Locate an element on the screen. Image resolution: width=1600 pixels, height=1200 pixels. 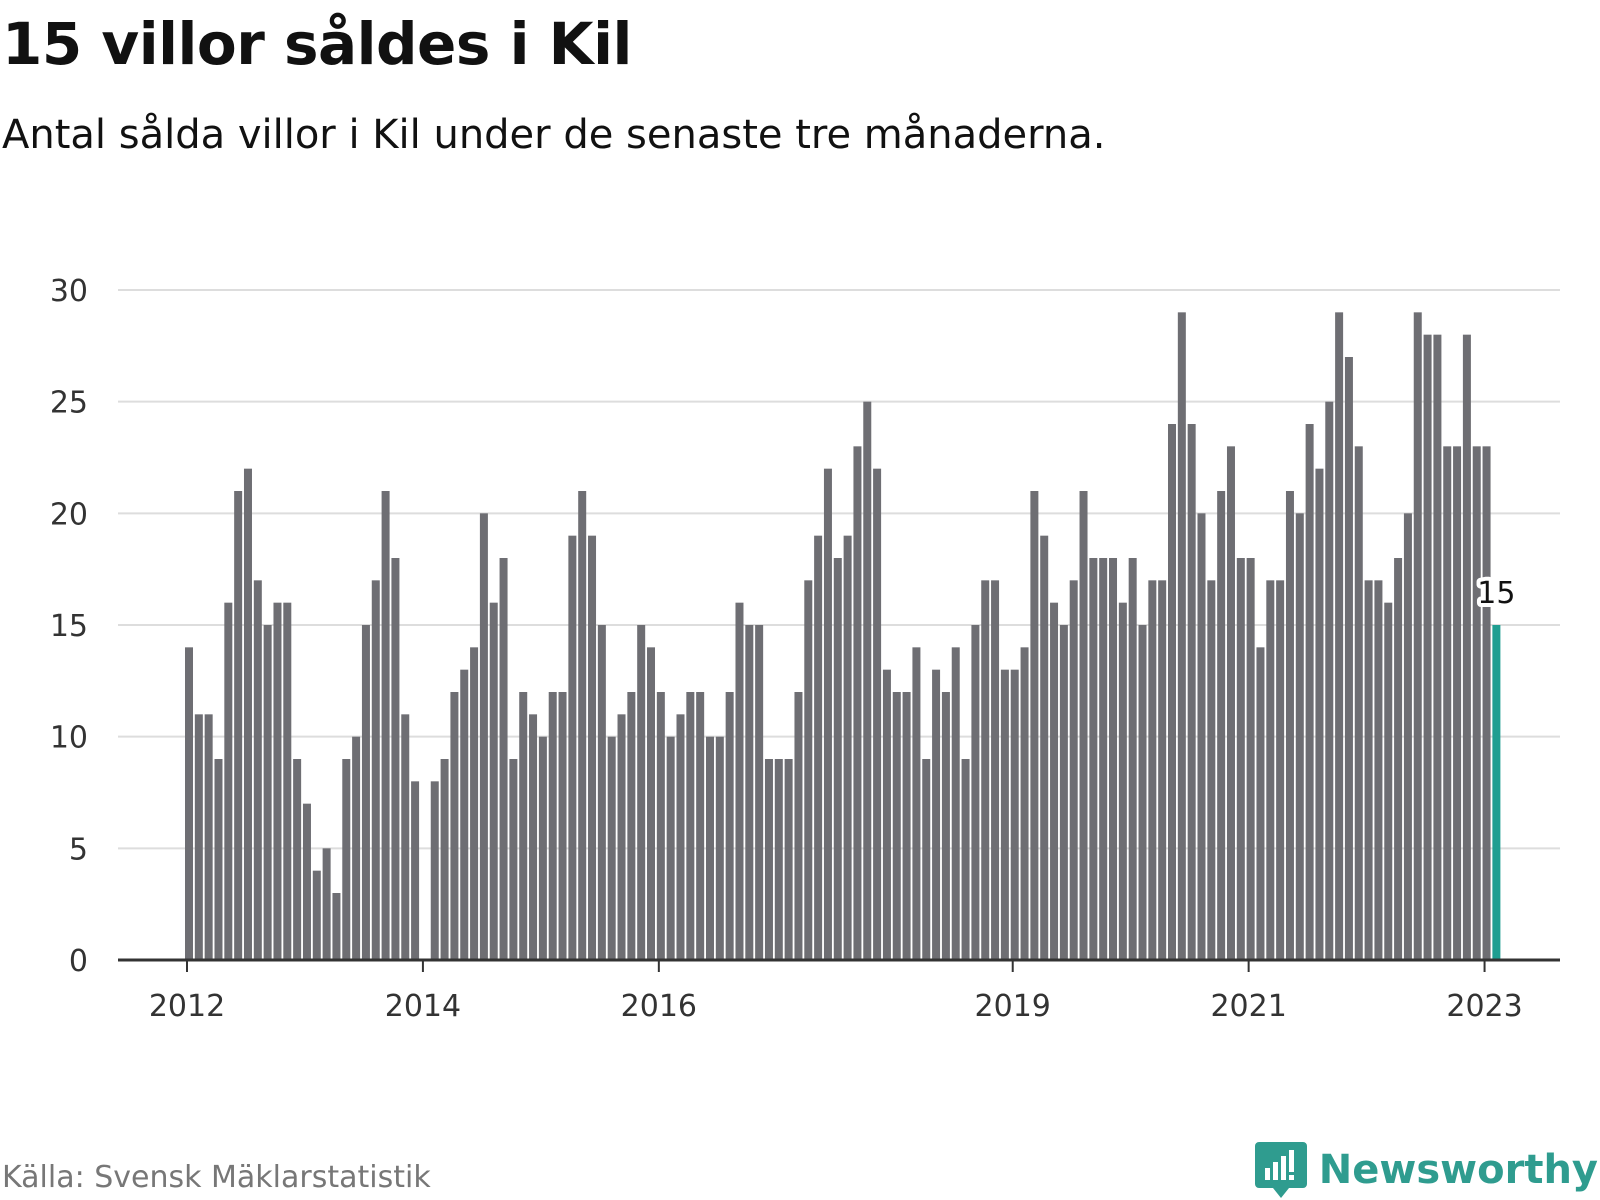
source-note: Källa: Svensk Mäklarstatistik is located at coordinates (216, 1177).